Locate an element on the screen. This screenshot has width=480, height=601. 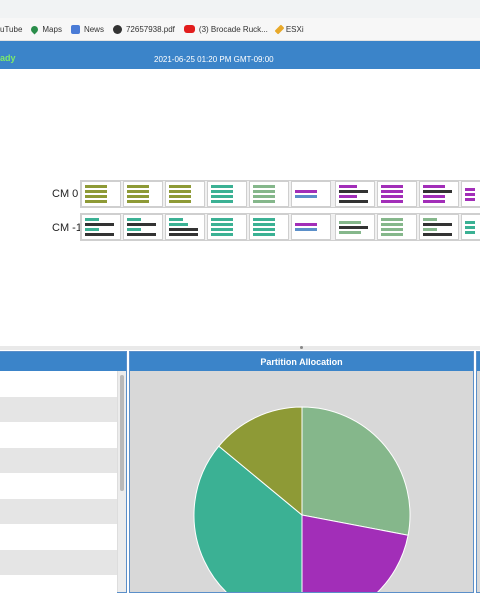
bookmark-youtube: uTube is located at coordinates (11, 29).